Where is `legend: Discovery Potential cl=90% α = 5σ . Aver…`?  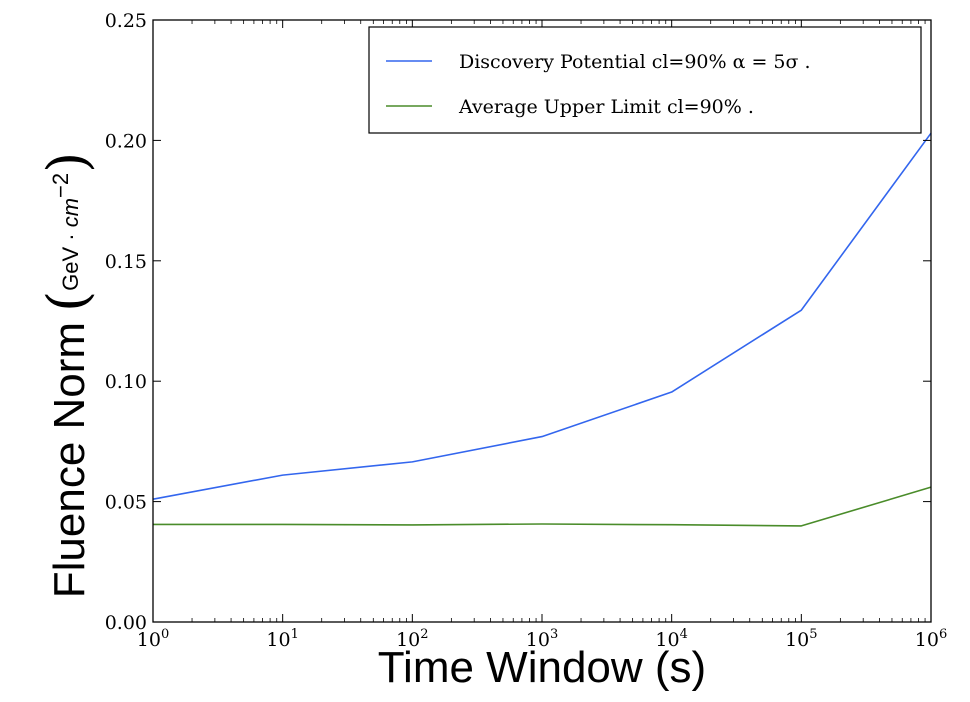 legend: Discovery Potential cl=90% α = 5σ . Aver… is located at coordinates (645, 80).